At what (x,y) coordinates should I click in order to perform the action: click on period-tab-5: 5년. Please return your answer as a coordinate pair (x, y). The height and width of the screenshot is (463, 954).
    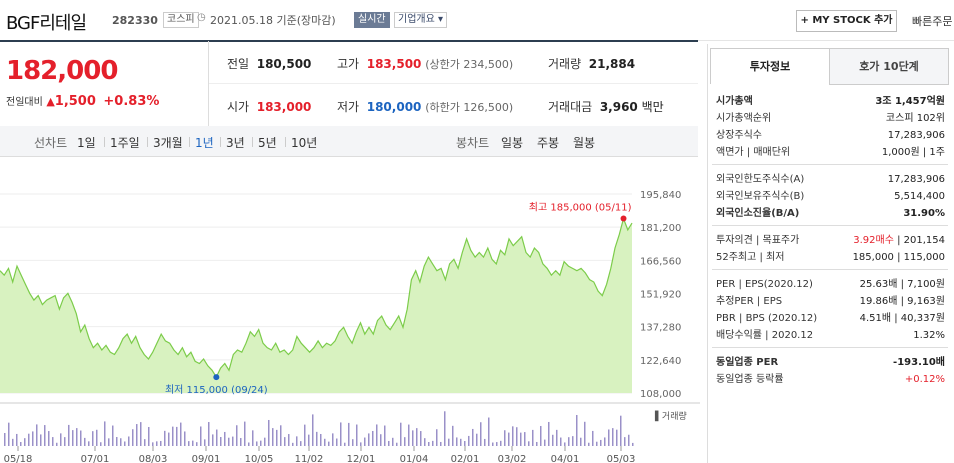
    Looking at the image, I should click on (267, 143).